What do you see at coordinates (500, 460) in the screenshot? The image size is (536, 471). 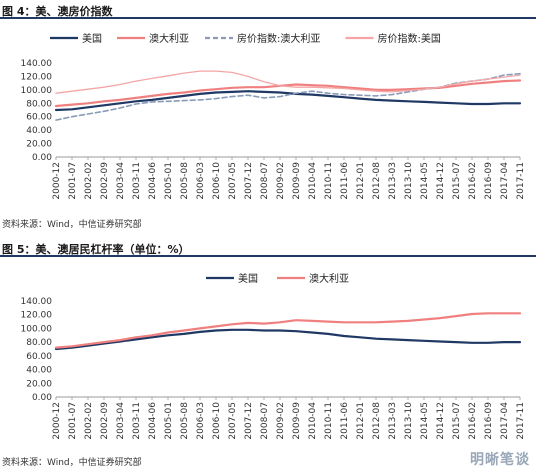 I see `watermark-logo: 明晰笔谈` at bounding box center [500, 460].